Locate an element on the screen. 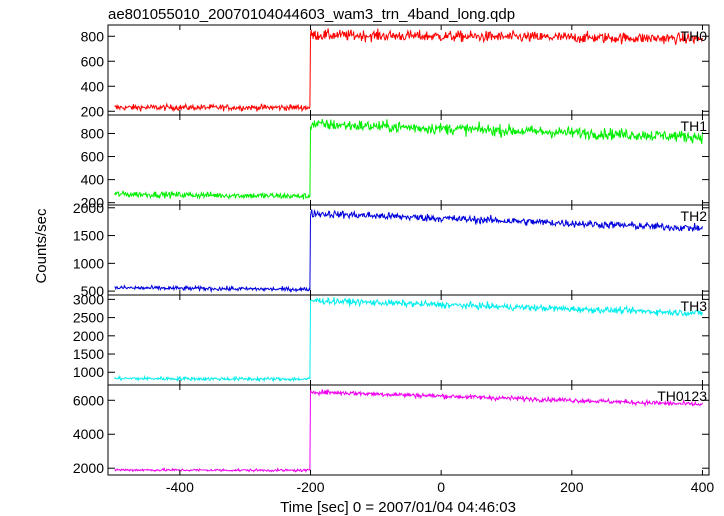 The height and width of the screenshot is (516, 724). series-line-th1 is located at coordinates (408, 159).